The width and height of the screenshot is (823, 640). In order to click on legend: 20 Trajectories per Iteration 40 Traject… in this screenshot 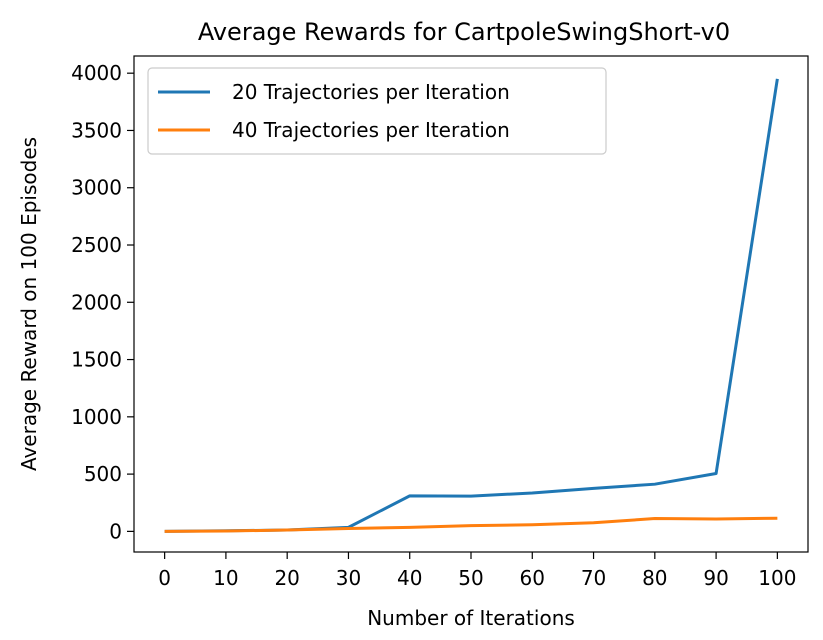, I will do `click(377, 111)`.